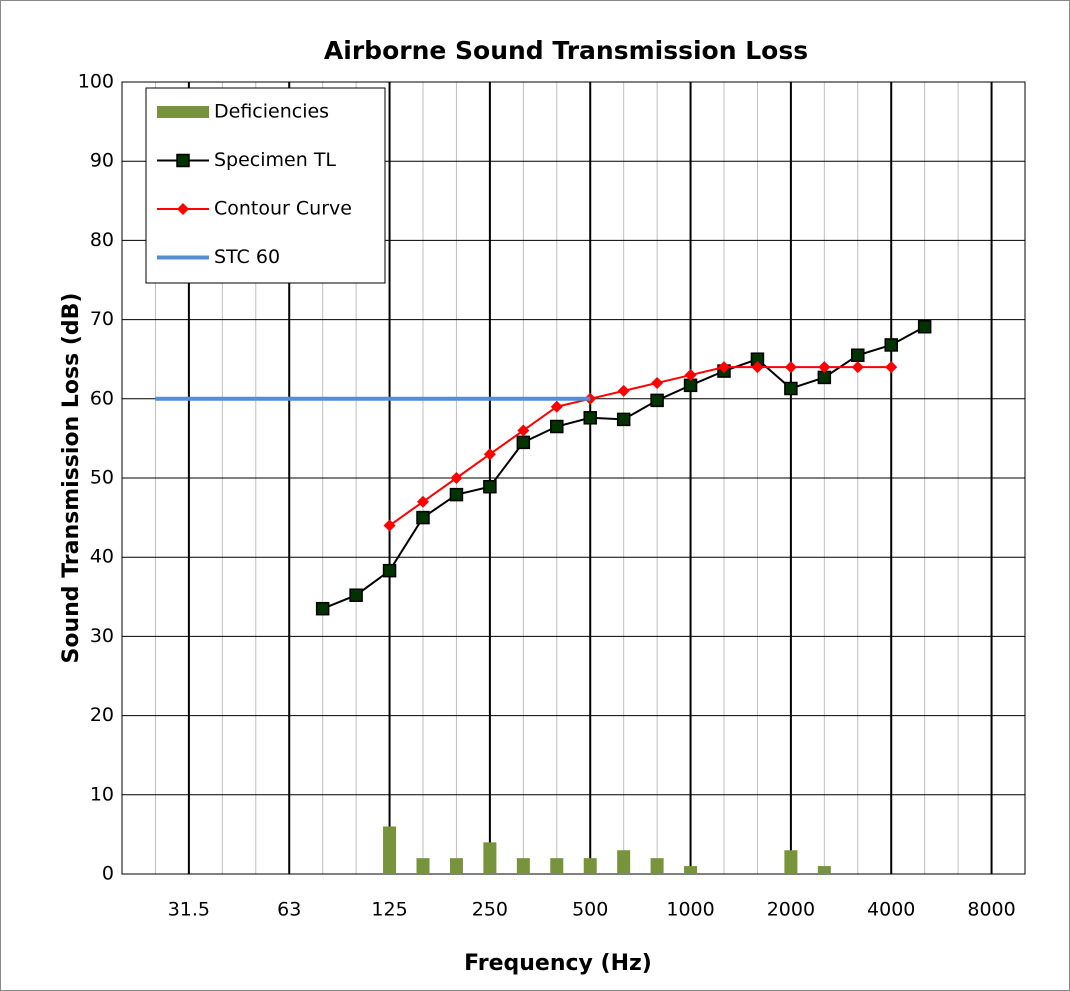 The height and width of the screenshot is (991, 1070). Describe the element at coordinates (791, 910) in the screenshot. I see `x-tick-label: 2000` at that location.